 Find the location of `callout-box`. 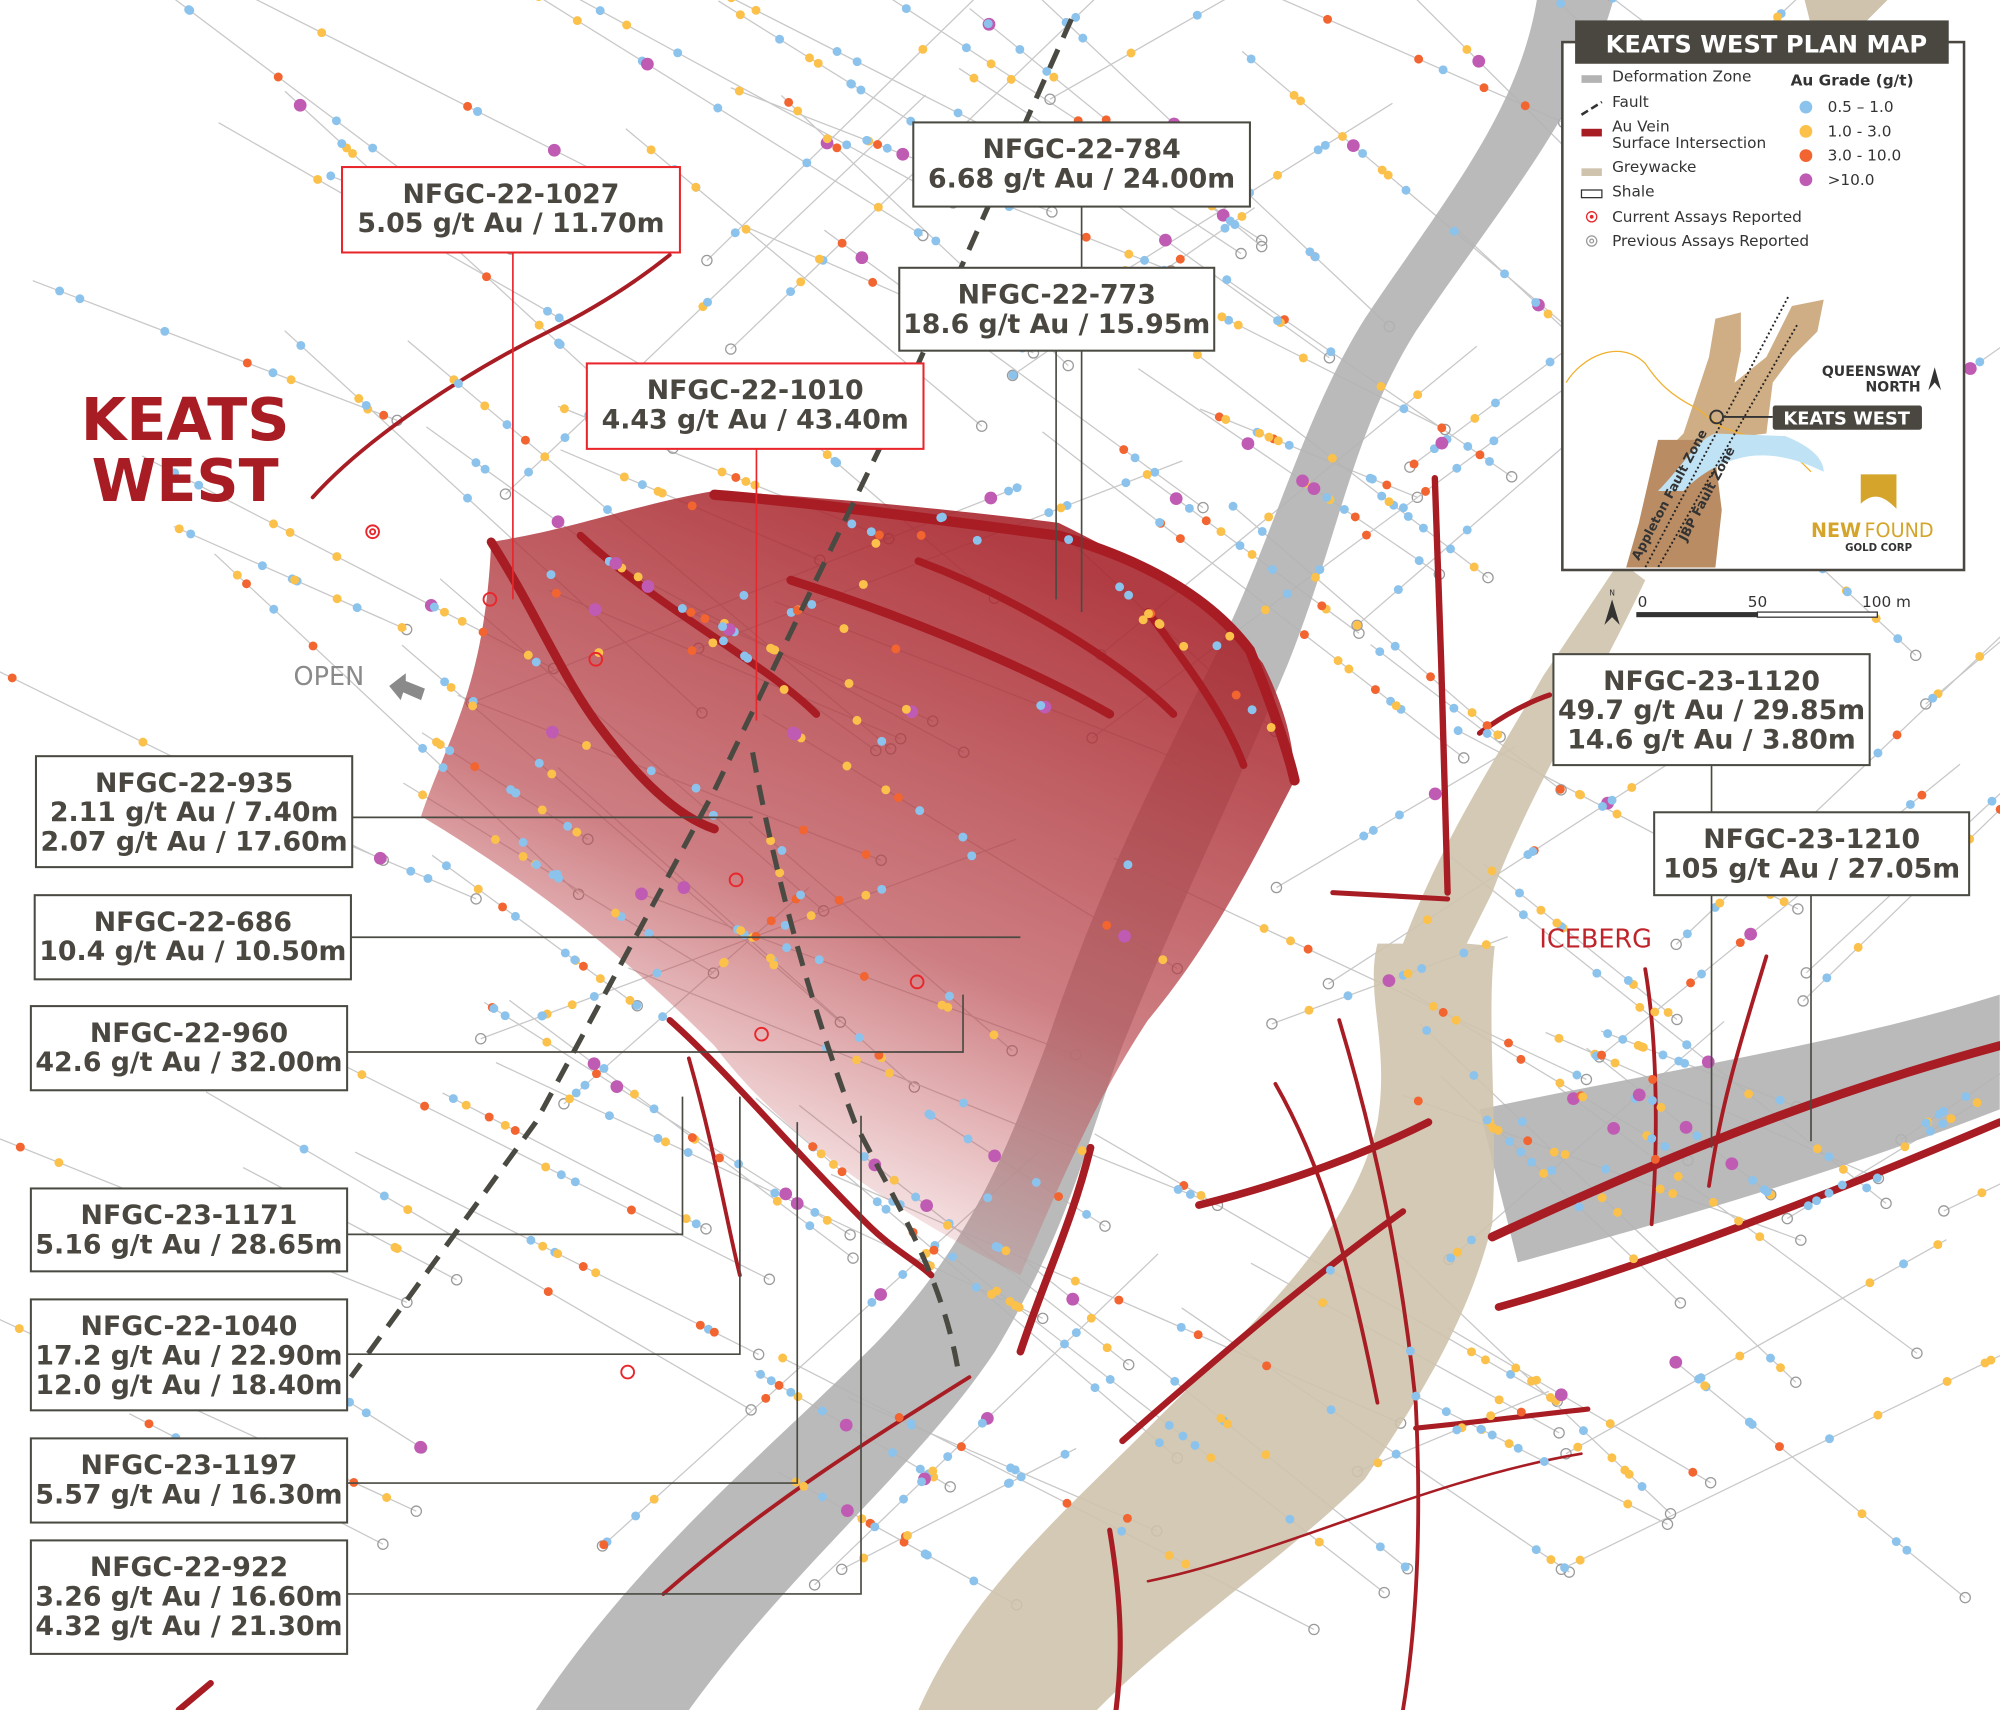

callout-box is located at coordinates (194, 812).